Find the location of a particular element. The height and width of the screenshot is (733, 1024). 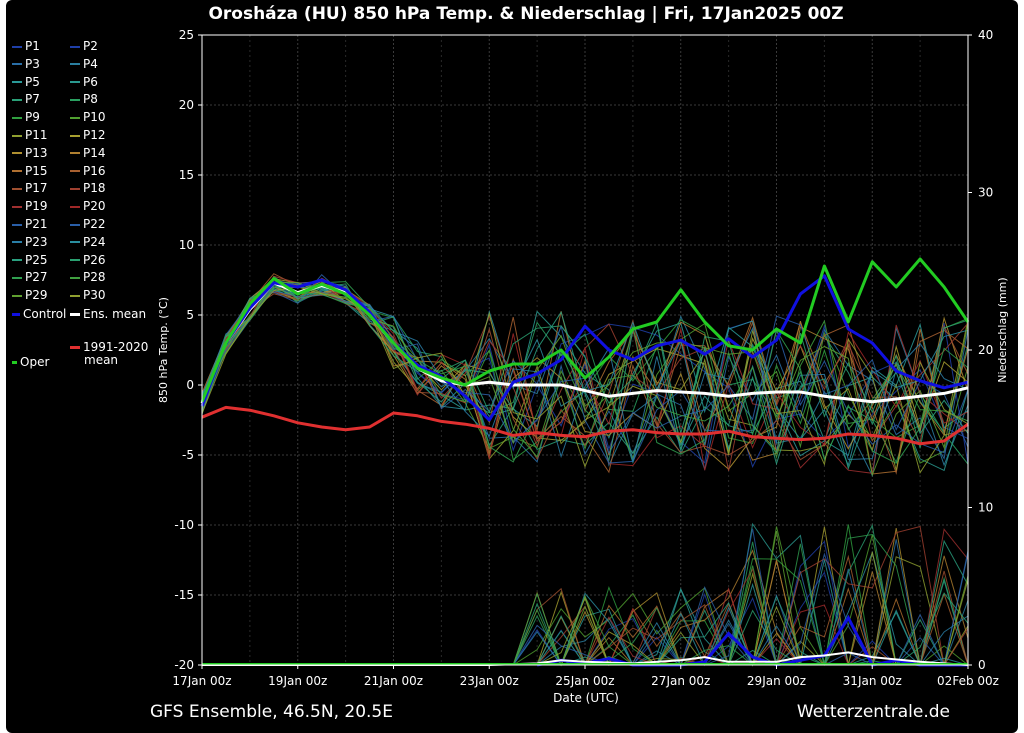

y-axis-label: 850 hPa Temp. (°C) is located at coordinates (163, 350).